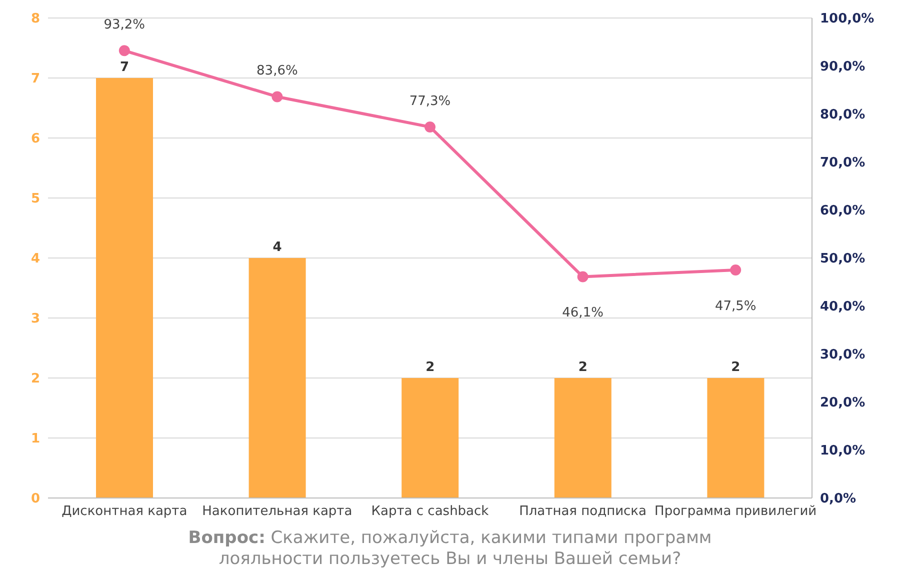  Describe the element at coordinates (430, 512) in the screenshot. I see `x-tick-label: Карта с cashback` at that location.